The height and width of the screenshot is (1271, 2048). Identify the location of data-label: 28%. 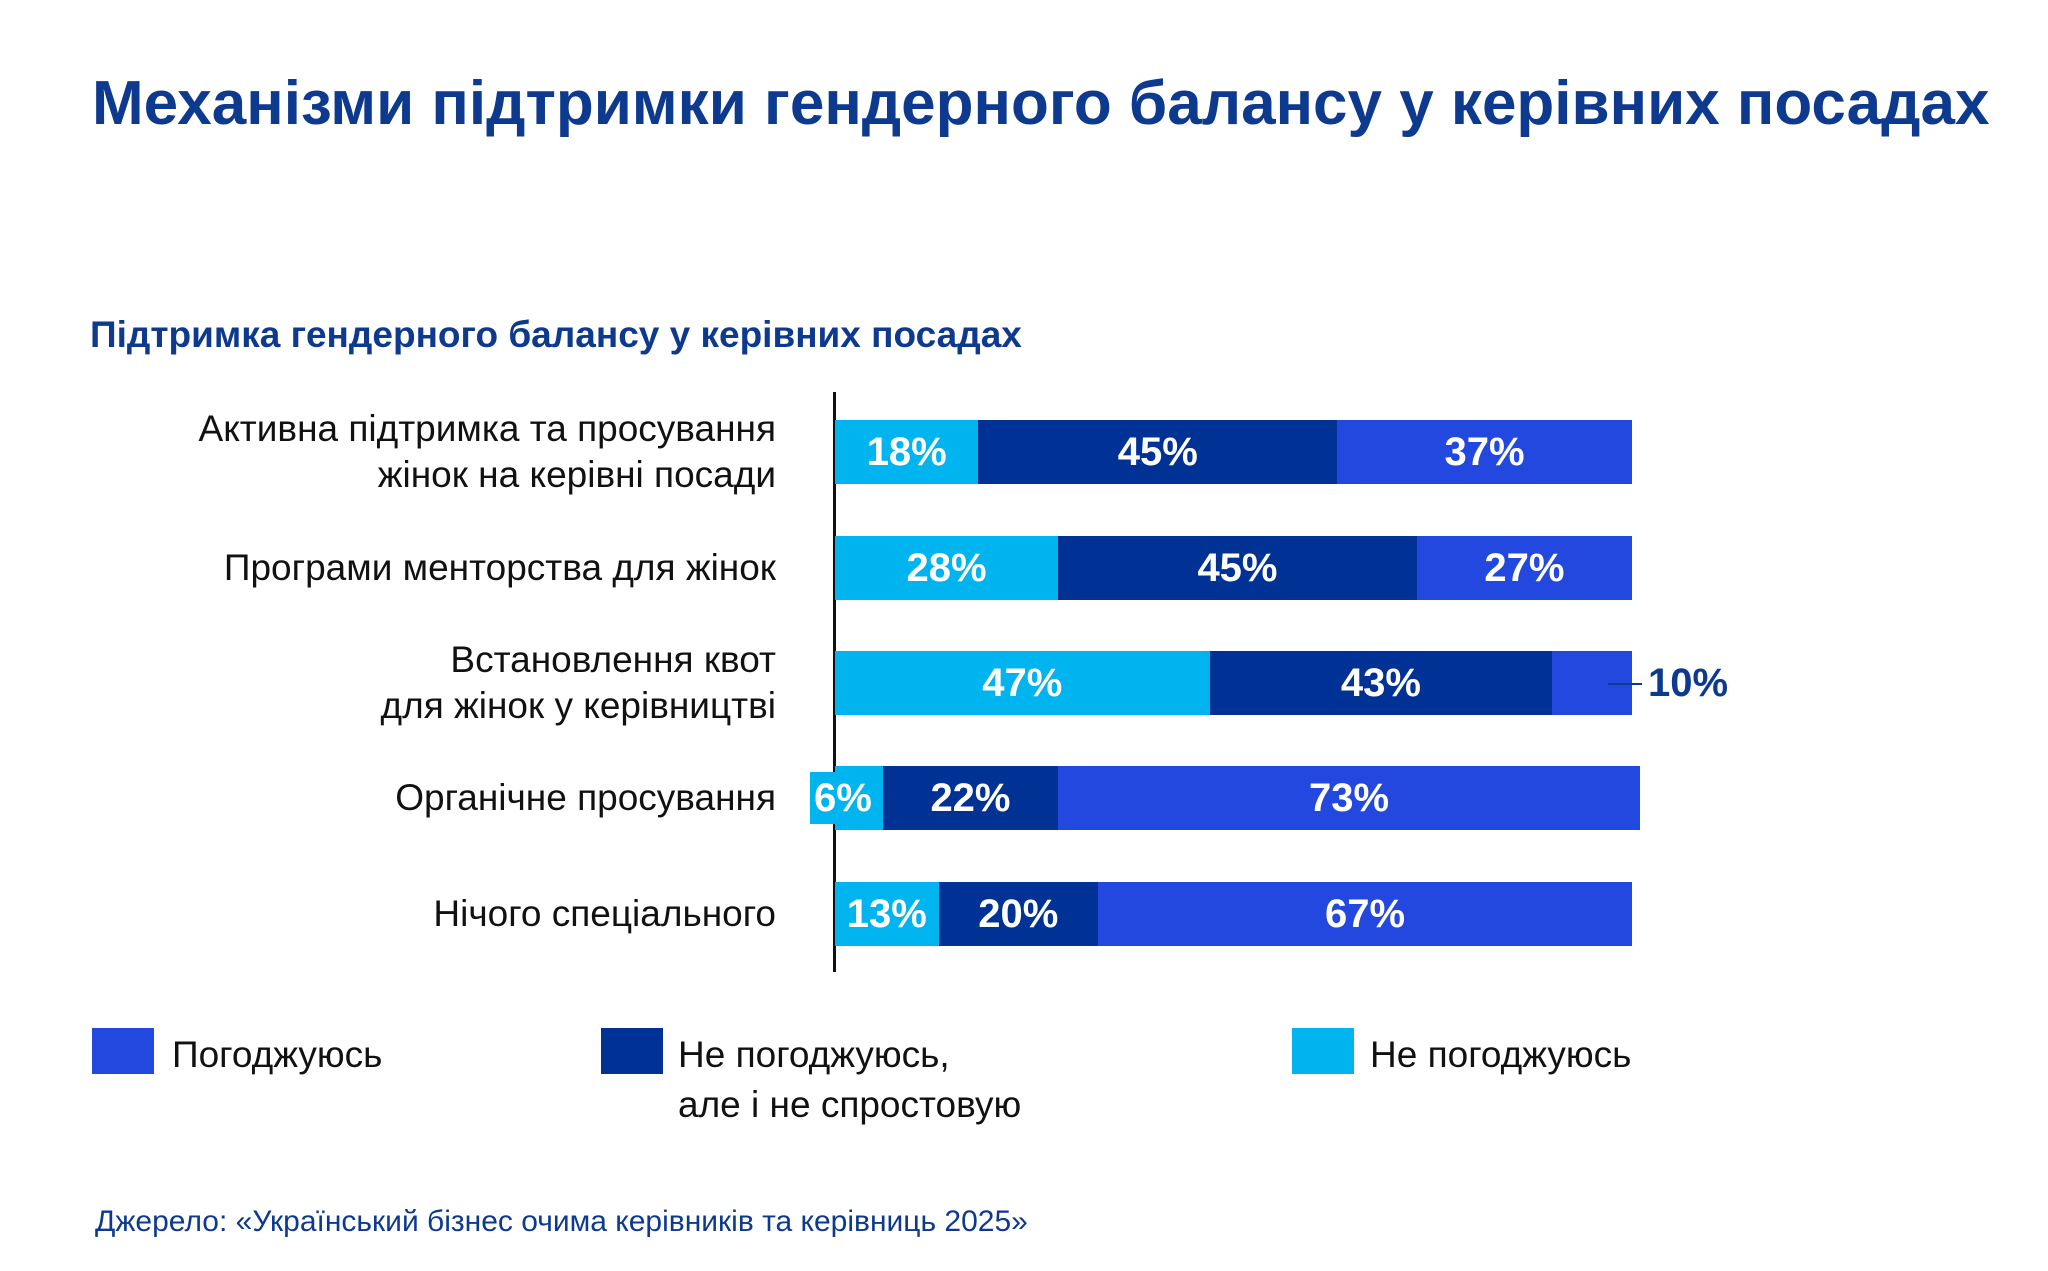
(946, 568).